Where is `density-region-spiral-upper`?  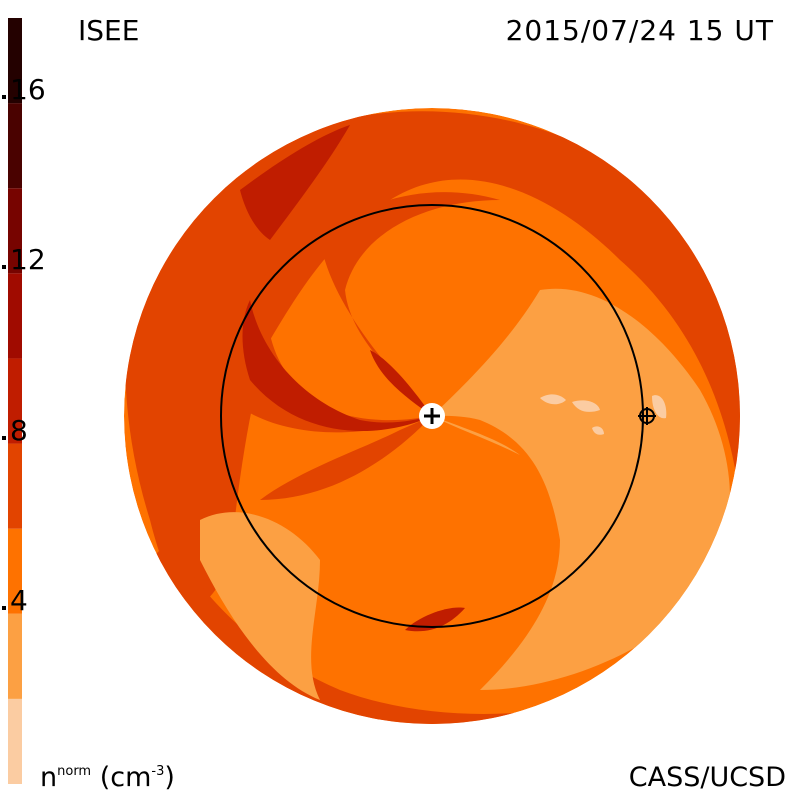
density-region-spiral-upper is located at coordinates (410, 304).